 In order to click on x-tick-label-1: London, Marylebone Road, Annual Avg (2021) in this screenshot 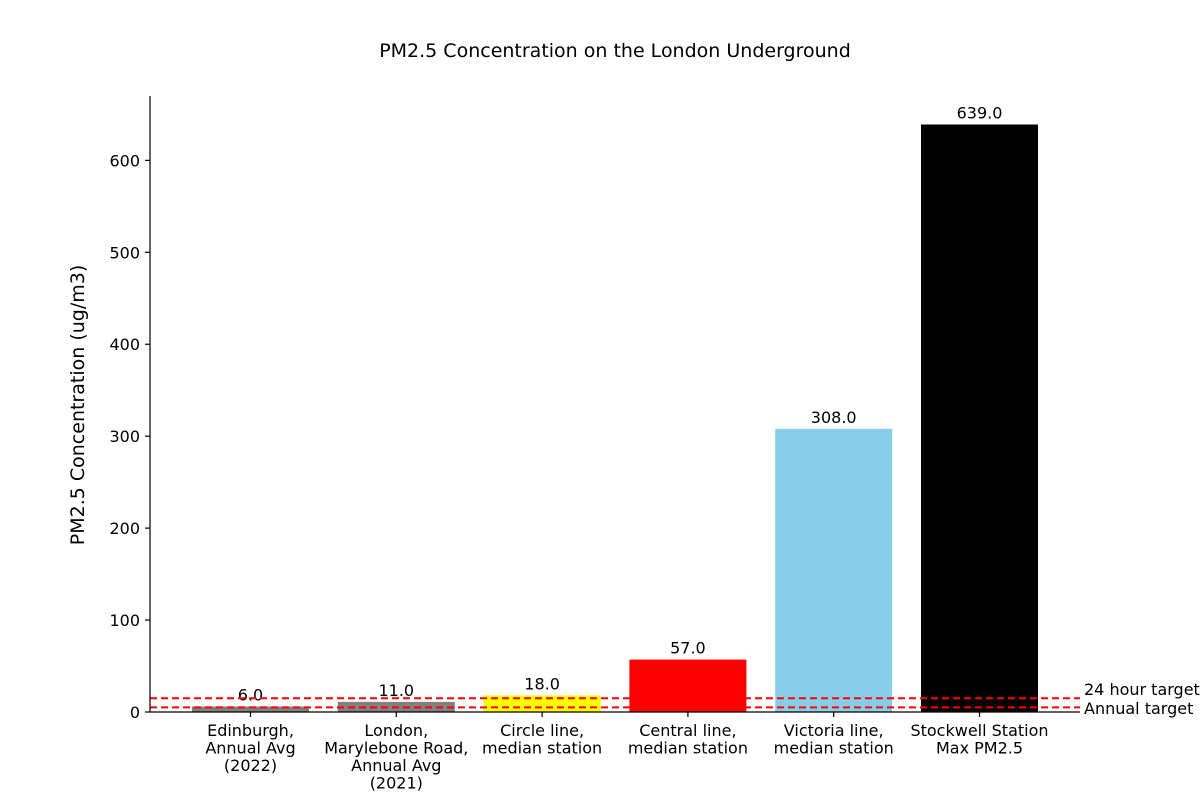, I will do `click(396, 757)`.